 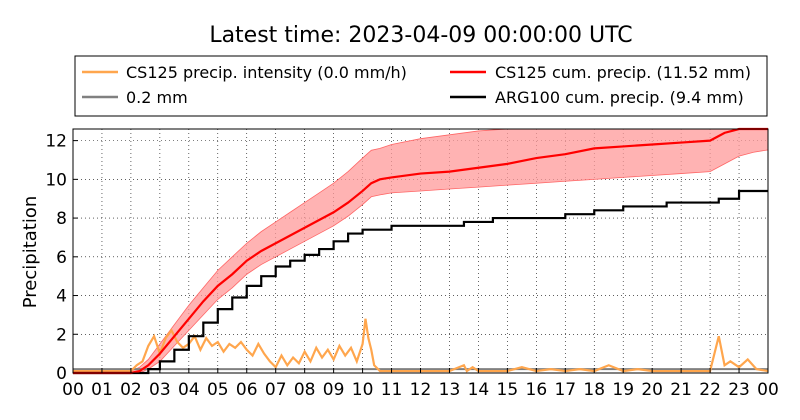 What do you see at coordinates (30, 252) in the screenshot?
I see `y-axis-label: Precipitation` at bounding box center [30, 252].